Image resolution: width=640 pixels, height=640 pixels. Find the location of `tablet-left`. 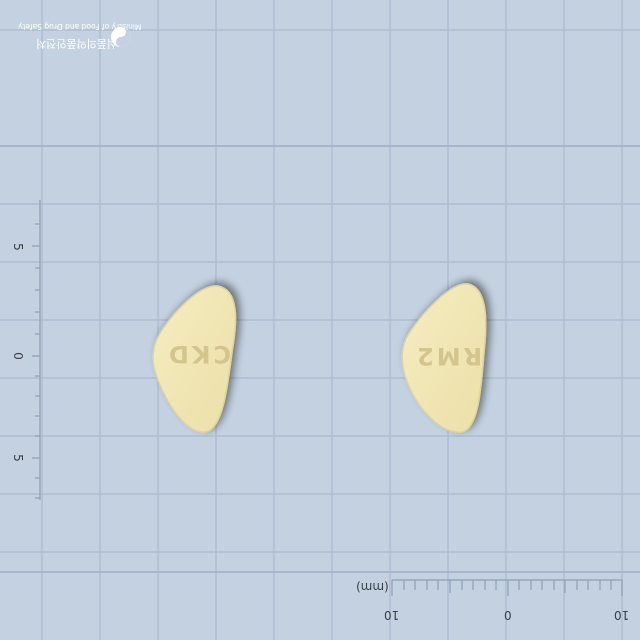

tablet-left is located at coordinates (194, 359).